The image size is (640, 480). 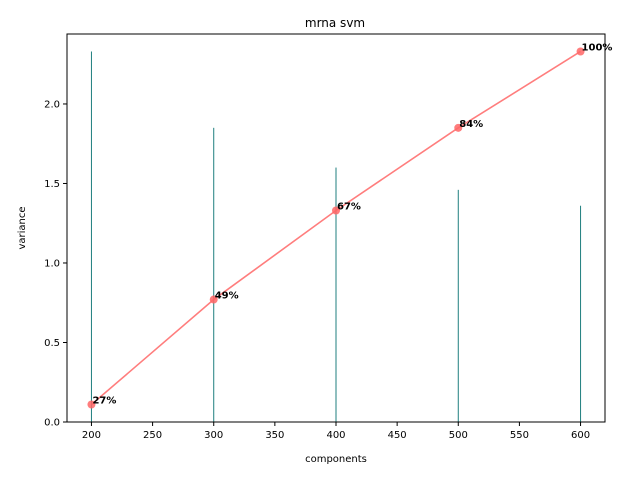 I want to click on data-label: 84%, so click(x=471, y=124).